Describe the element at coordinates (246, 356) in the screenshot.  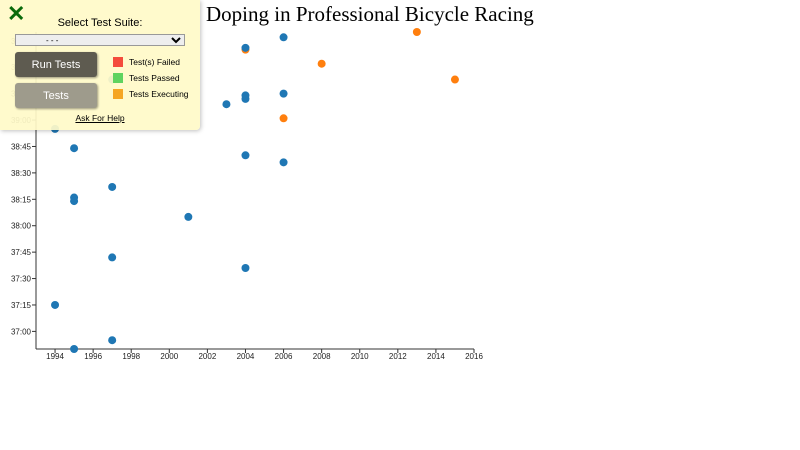
I see `x-tick-label: 2004` at that location.